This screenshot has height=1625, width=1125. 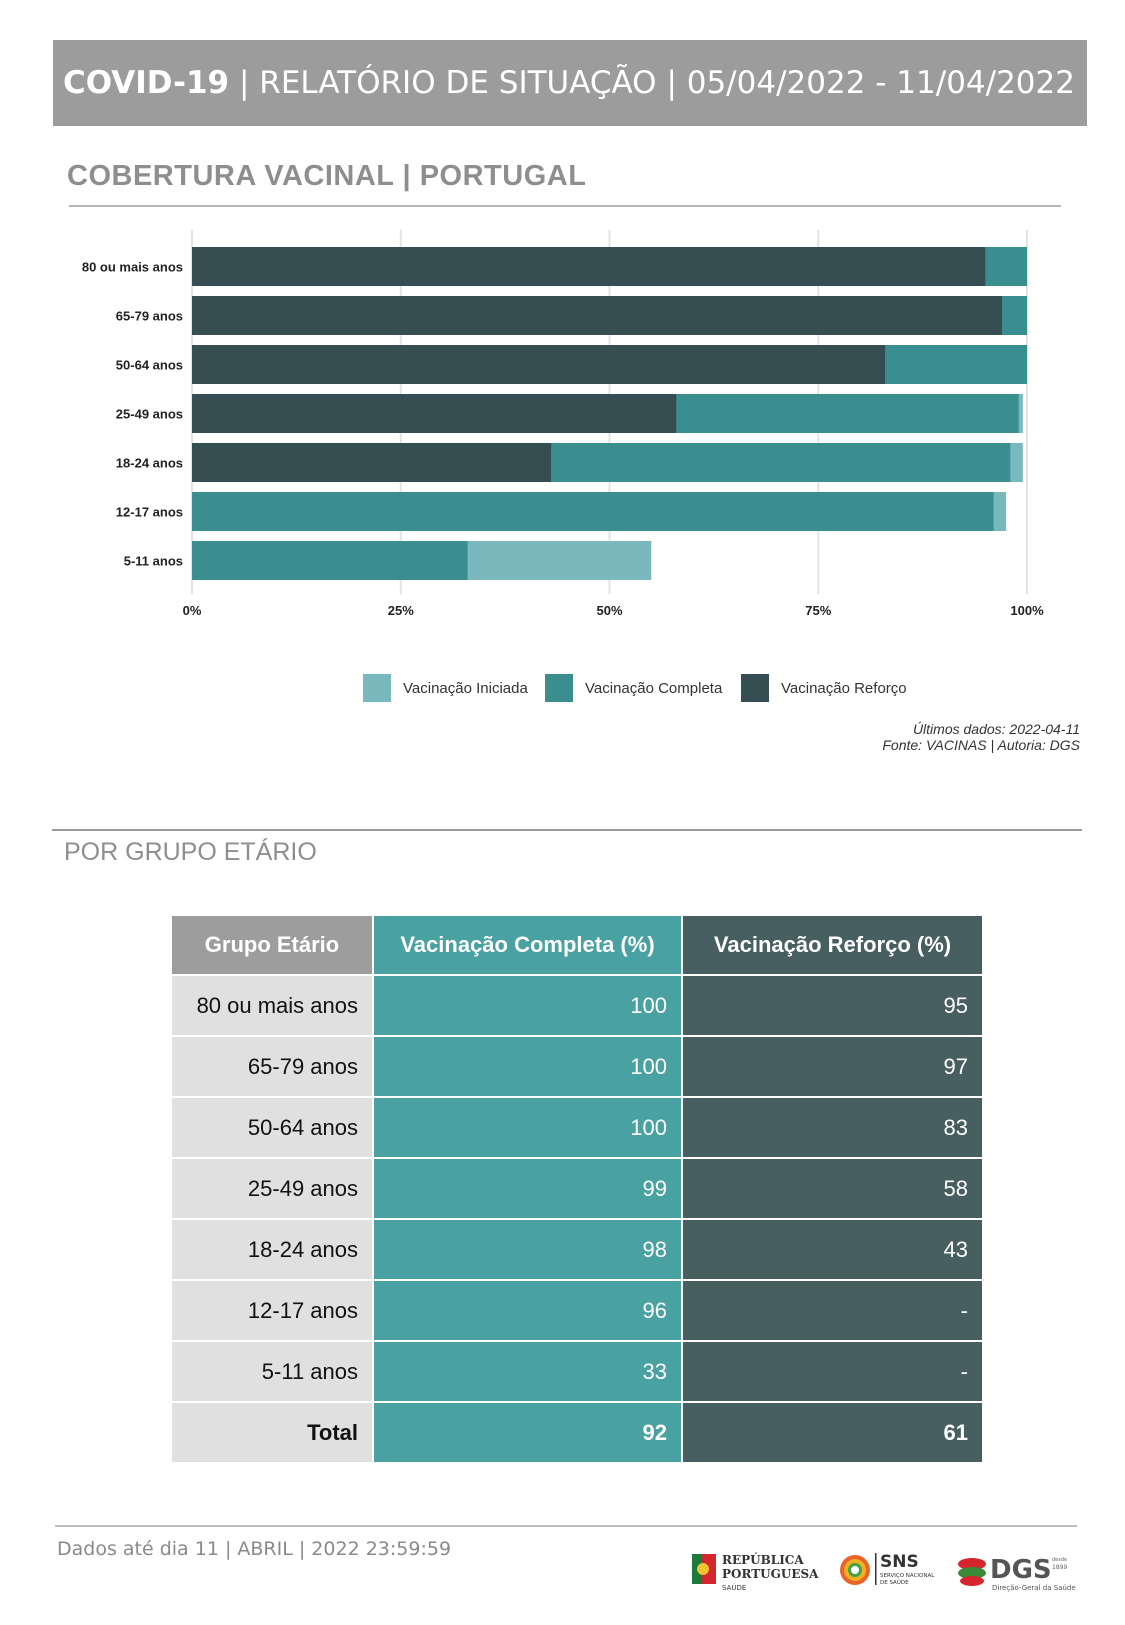 What do you see at coordinates (528, 1433) in the screenshot?
I see `cell-total-complete: 92` at bounding box center [528, 1433].